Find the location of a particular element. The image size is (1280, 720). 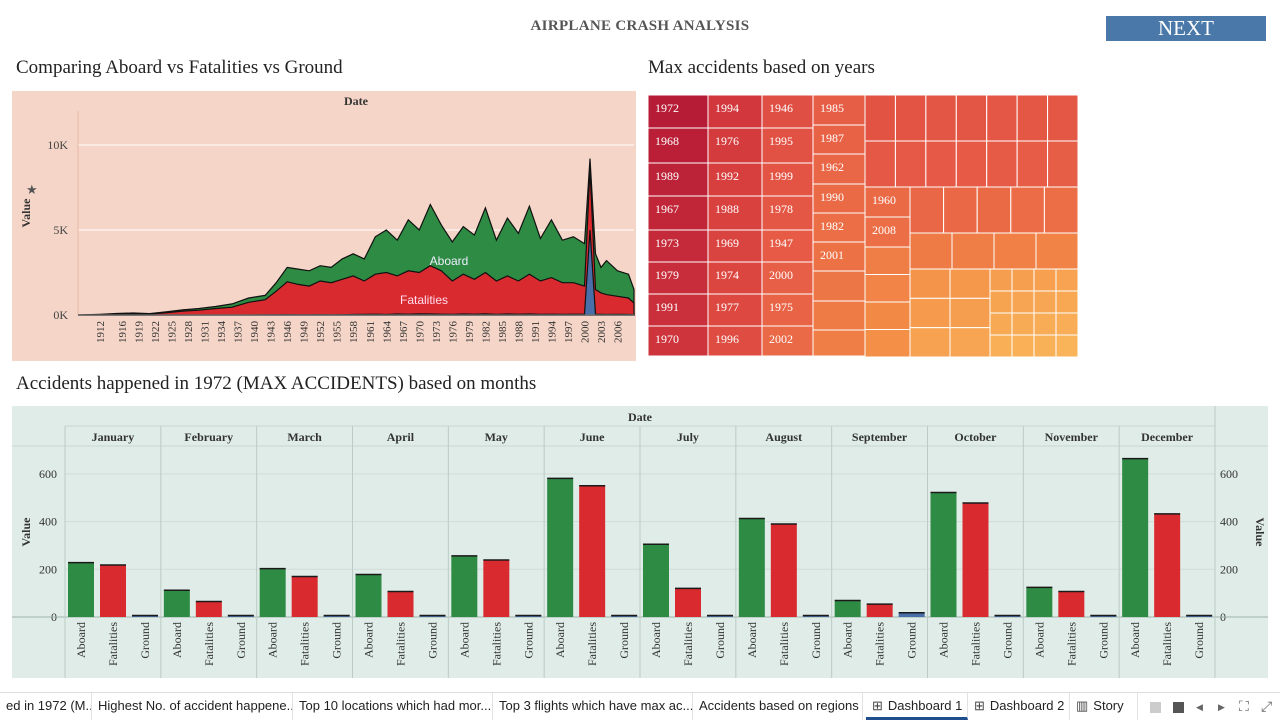

dashboard-title: AIRPLANE CRASH ANALYSIS is located at coordinates (640, 26).